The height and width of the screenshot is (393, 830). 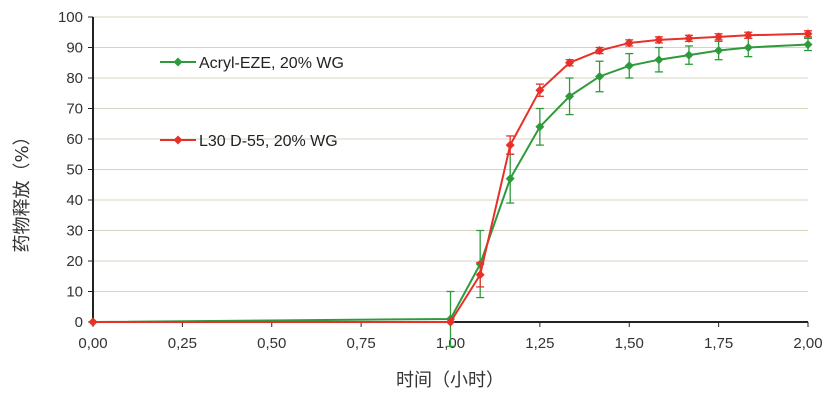 I want to click on y-tick-label: 50, so click(x=74, y=170).